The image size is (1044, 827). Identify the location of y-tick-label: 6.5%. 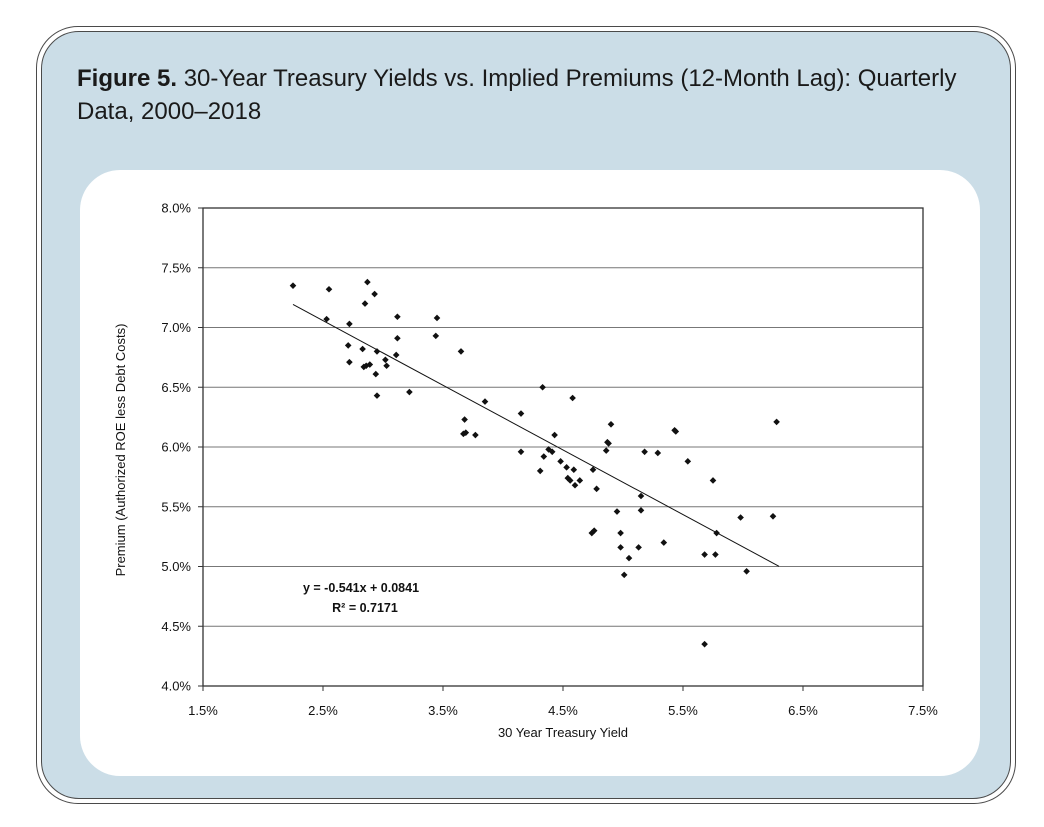
(176, 387).